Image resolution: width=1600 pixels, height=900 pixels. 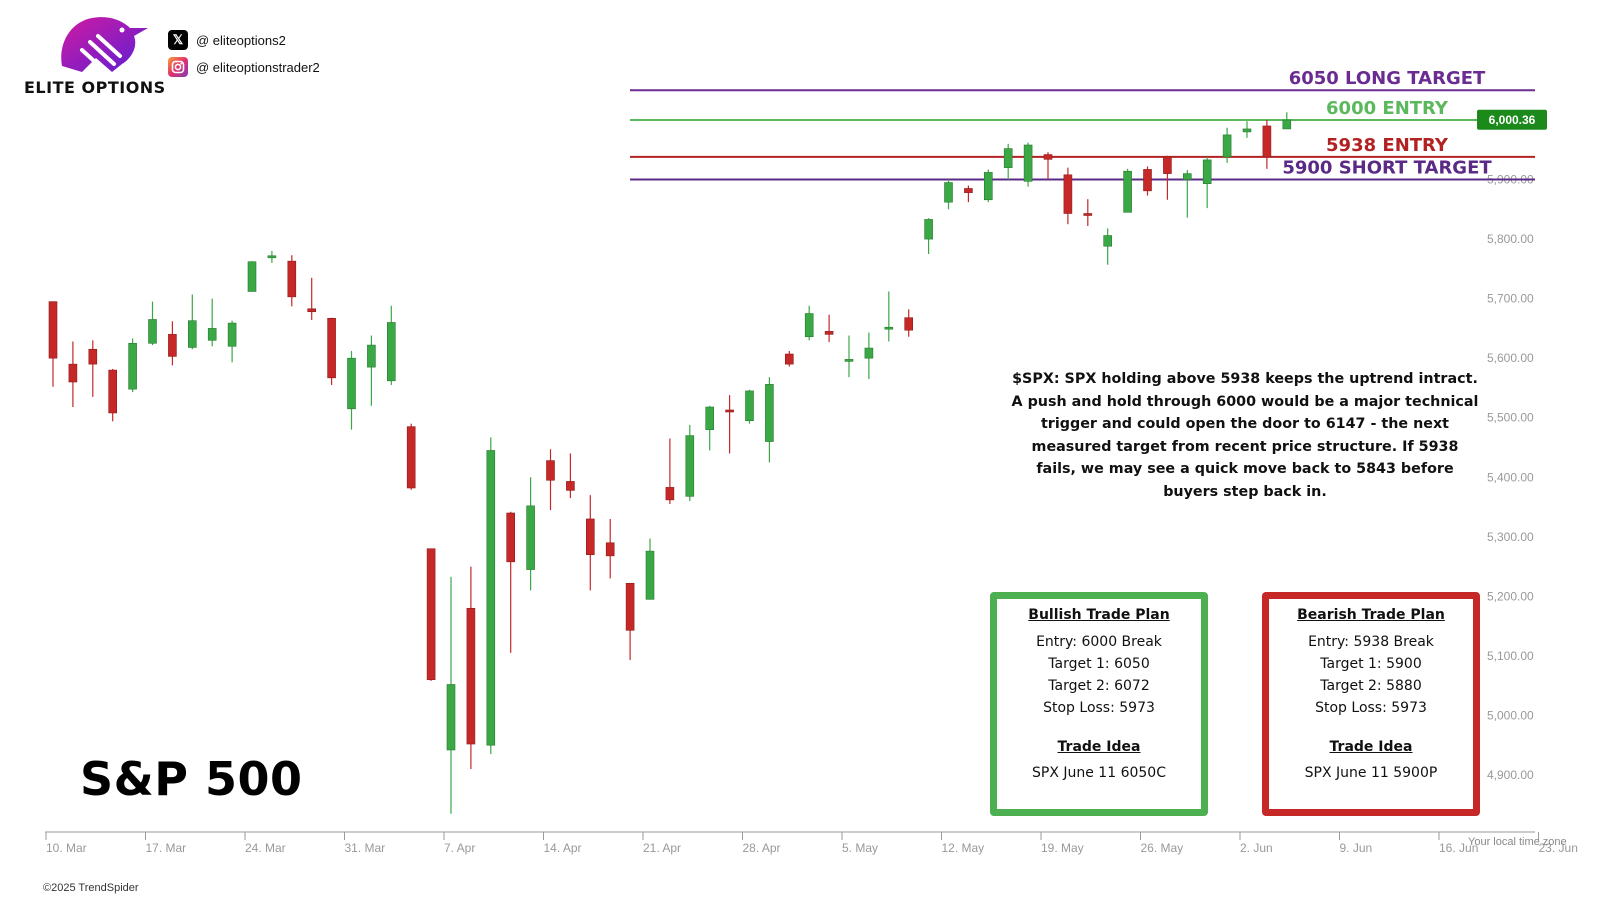 I want to click on y-tick-label: 4,900.00, so click(x=1510, y=775).